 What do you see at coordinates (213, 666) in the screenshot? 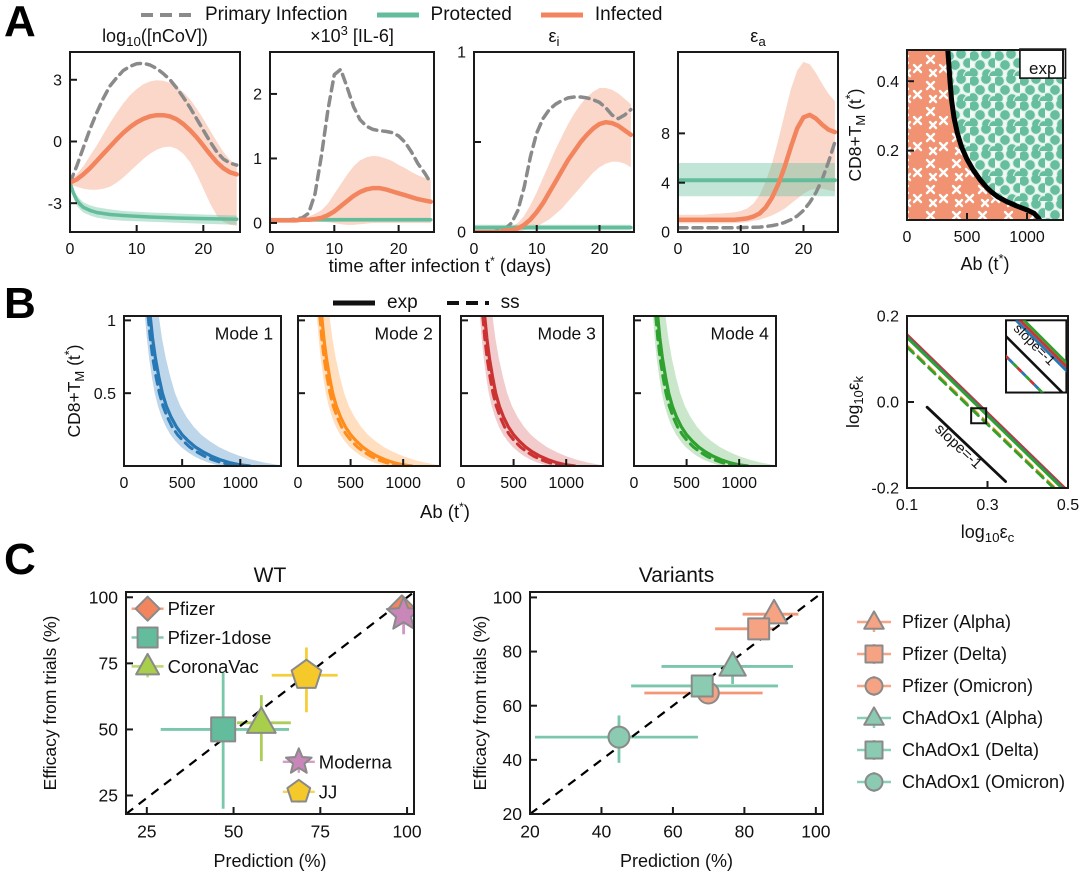
I see `svg-text: CoronaVac` at bounding box center [213, 666].